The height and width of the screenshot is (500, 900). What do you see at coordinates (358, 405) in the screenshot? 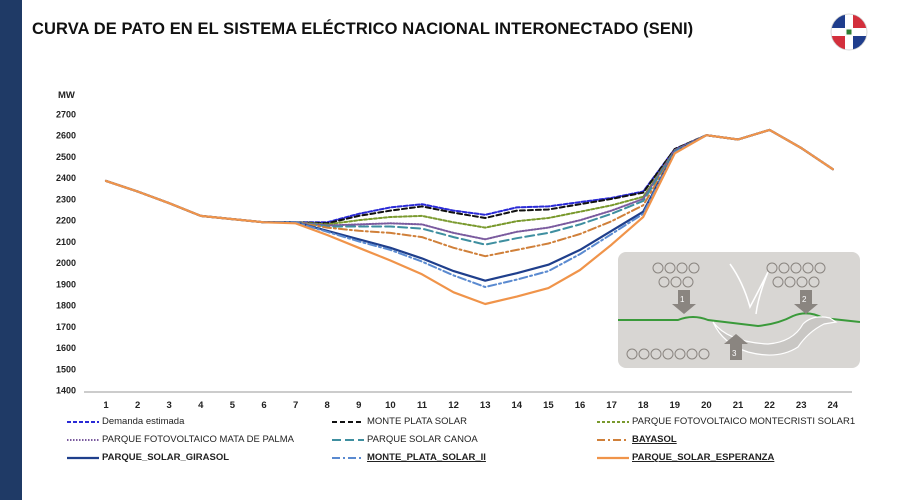
I see `x-tick-label: 9` at bounding box center [358, 405].